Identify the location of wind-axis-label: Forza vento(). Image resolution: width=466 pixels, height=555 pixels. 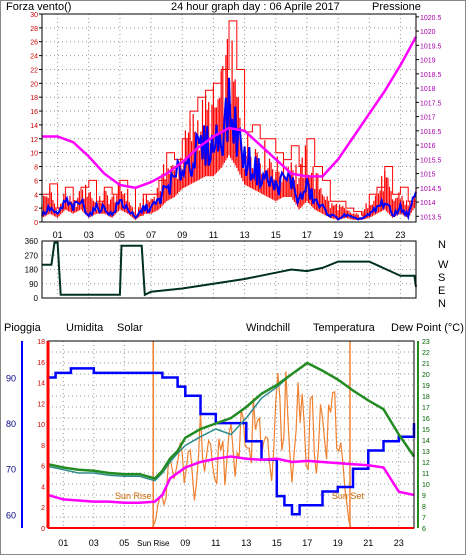
(38, 7).